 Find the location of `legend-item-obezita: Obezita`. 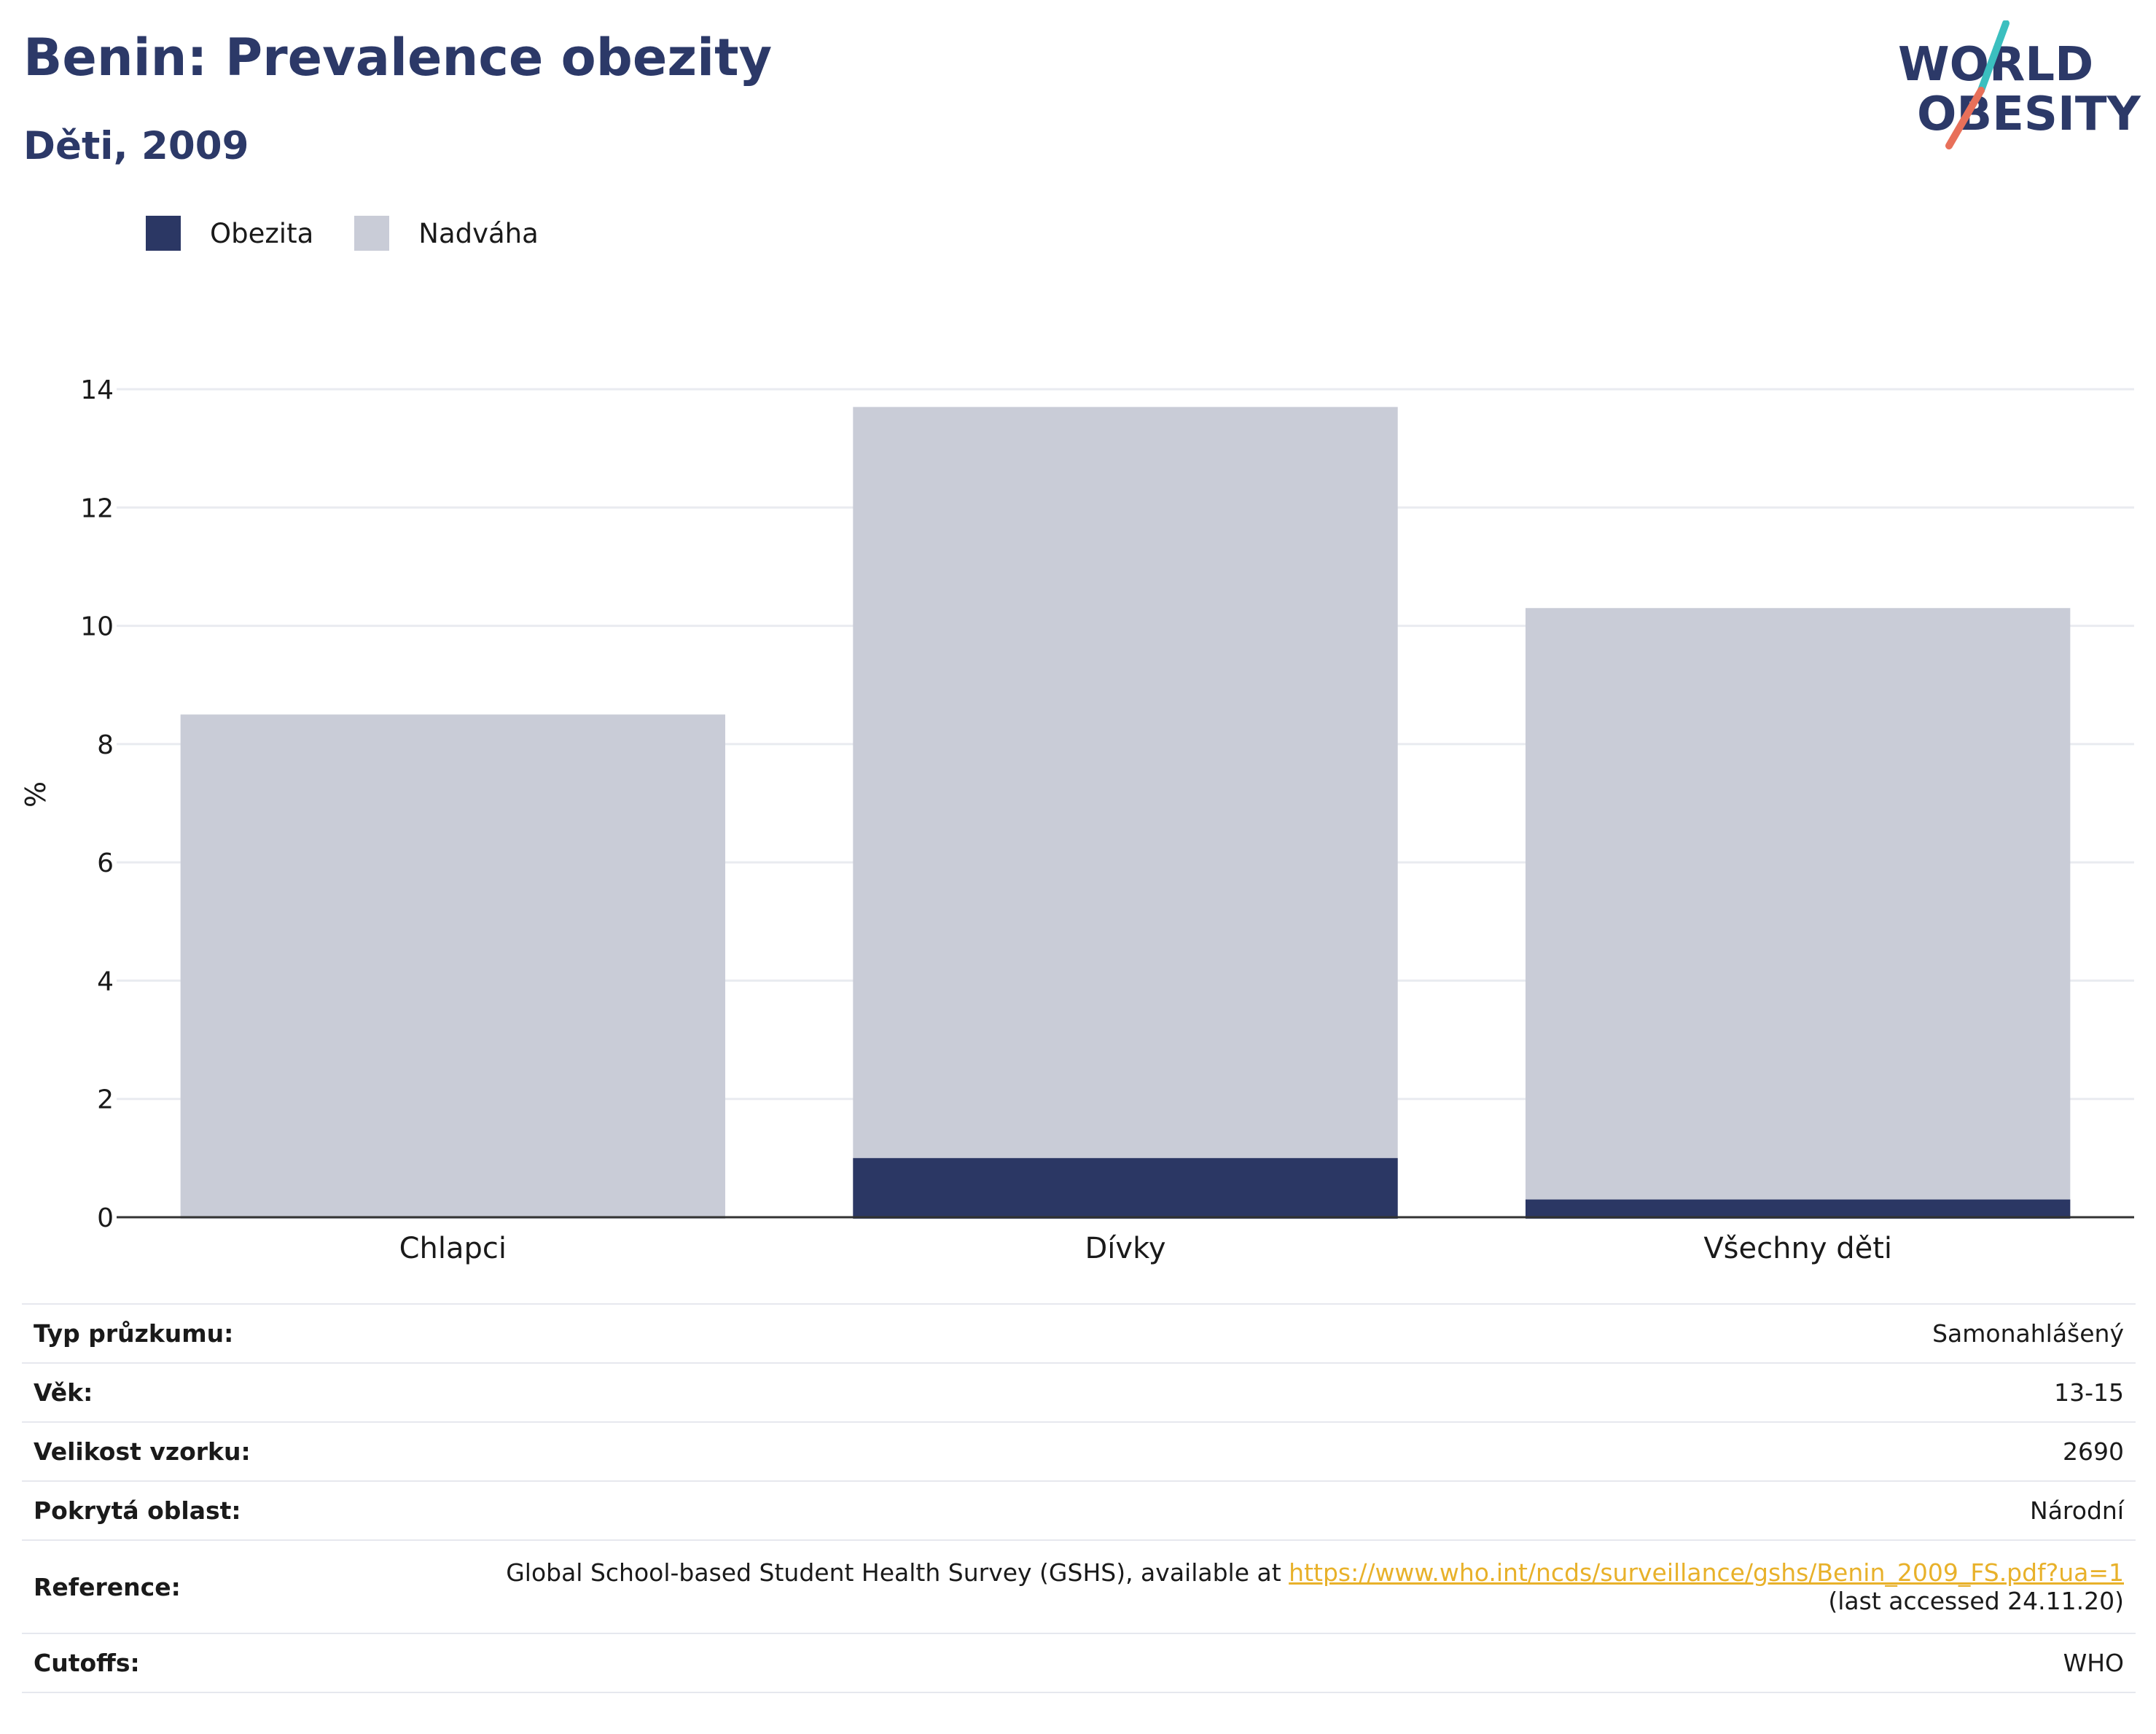

legend-item-obezita: Obezita is located at coordinates (230, 234).